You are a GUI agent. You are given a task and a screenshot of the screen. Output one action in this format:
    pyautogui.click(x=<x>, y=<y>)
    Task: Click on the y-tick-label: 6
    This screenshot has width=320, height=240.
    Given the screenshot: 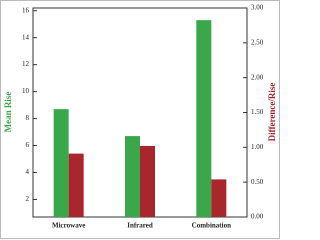 What is the action you would take?
    pyautogui.click(x=28, y=145)
    